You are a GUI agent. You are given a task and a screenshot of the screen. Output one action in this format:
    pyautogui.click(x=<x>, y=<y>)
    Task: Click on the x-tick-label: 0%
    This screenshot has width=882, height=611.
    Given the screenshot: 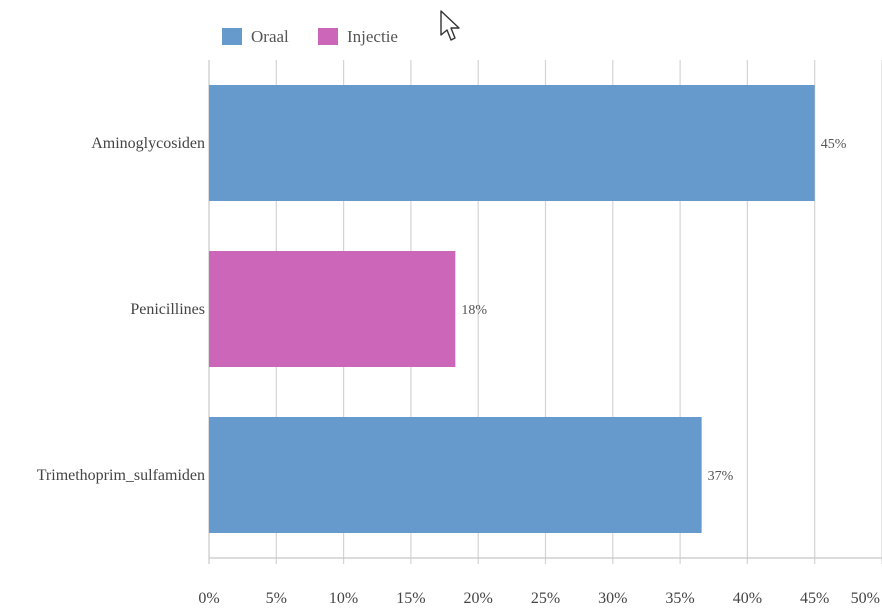 What is the action you would take?
    pyautogui.click(x=208, y=598)
    